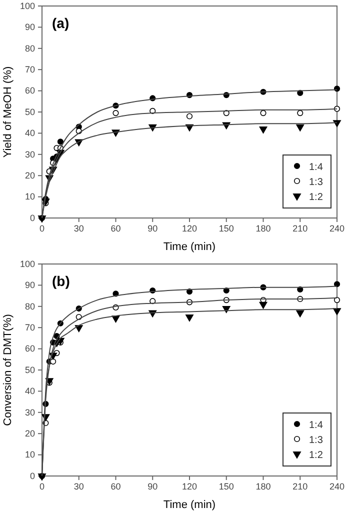 The image size is (347, 516). What do you see at coordinates (8, 112) in the screenshot?
I see `y-axis-title: Yield of MeOH (%)` at bounding box center [8, 112].